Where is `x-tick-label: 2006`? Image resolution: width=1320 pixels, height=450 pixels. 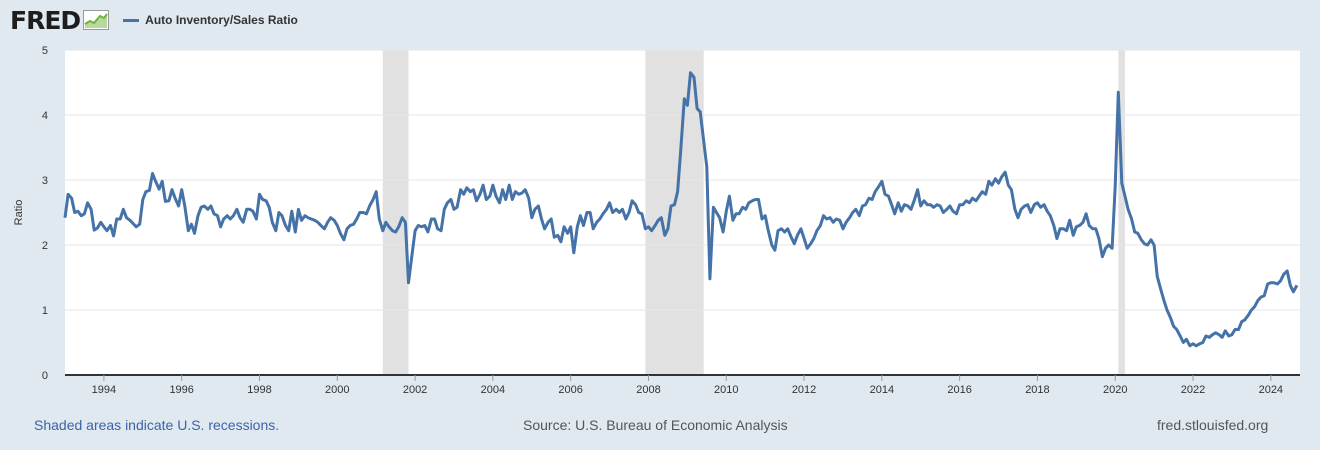
x-tick-label: 2006 is located at coordinates (570, 390).